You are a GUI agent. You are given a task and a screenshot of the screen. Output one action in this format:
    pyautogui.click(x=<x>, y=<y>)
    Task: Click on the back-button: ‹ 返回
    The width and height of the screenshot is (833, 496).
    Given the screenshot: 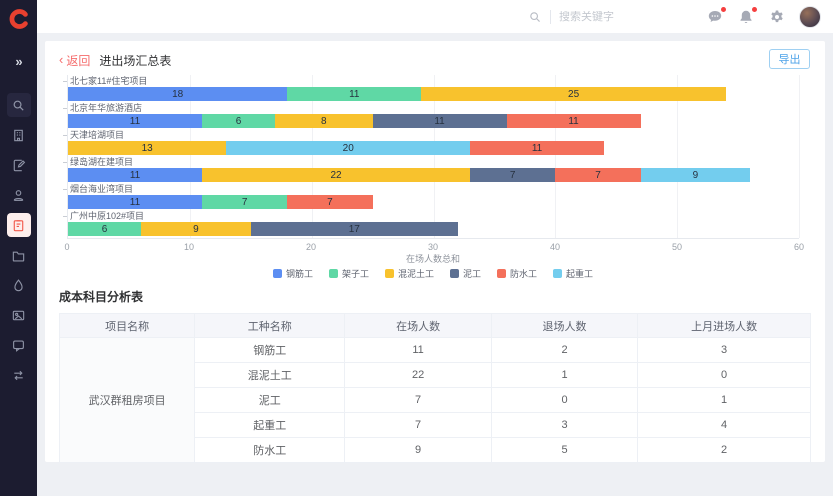 What is the action you would take?
    pyautogui.click(x=74, y=60)
    